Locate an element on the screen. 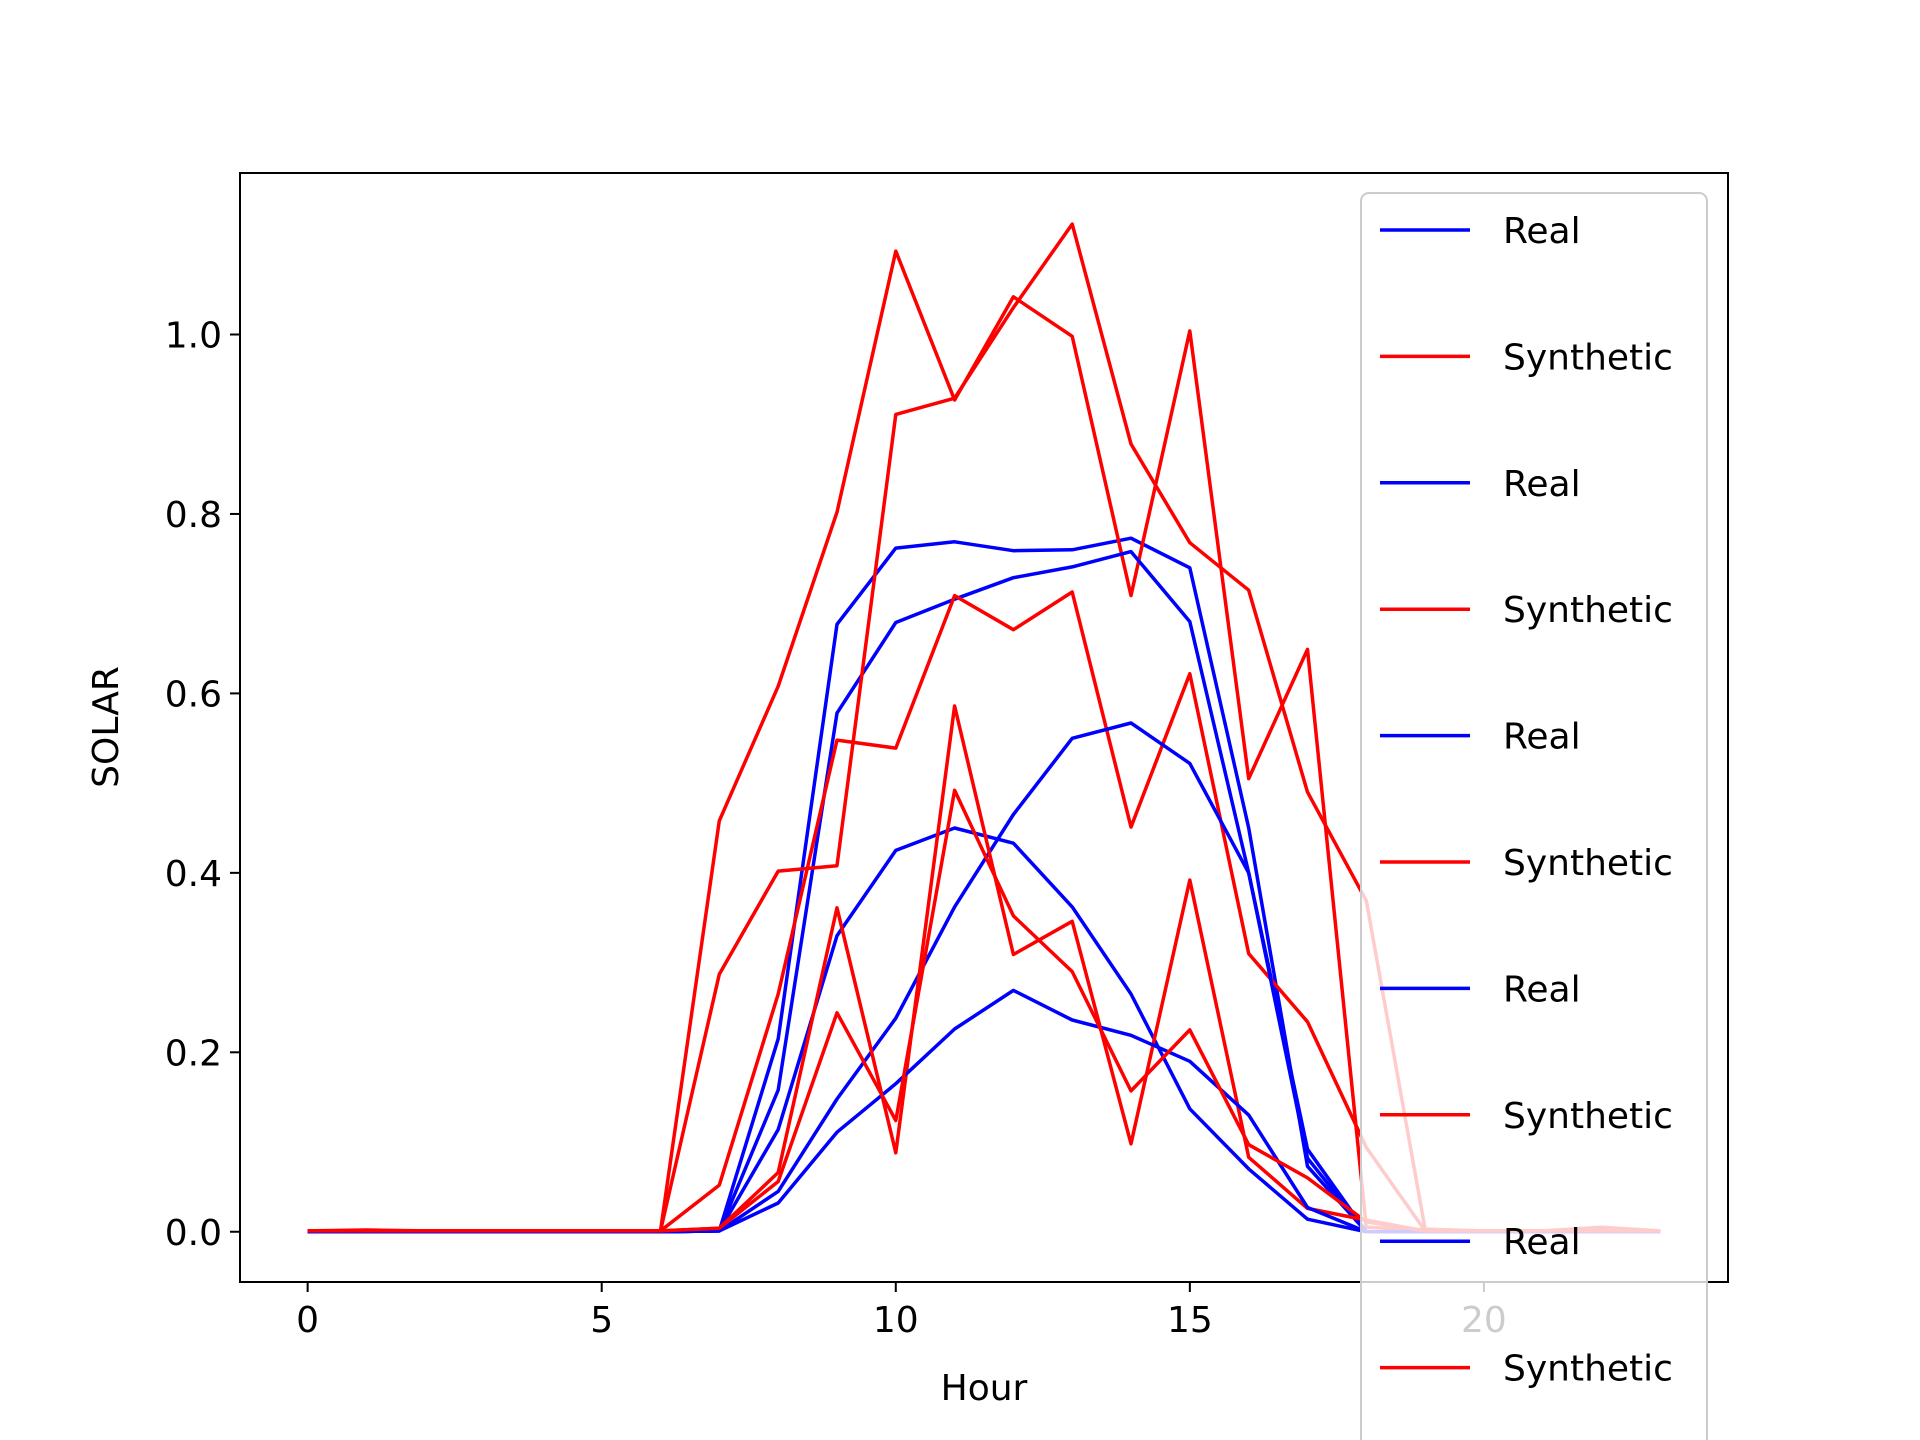  y-tick-label: 0.0 is located at coordinates (193, 1233).